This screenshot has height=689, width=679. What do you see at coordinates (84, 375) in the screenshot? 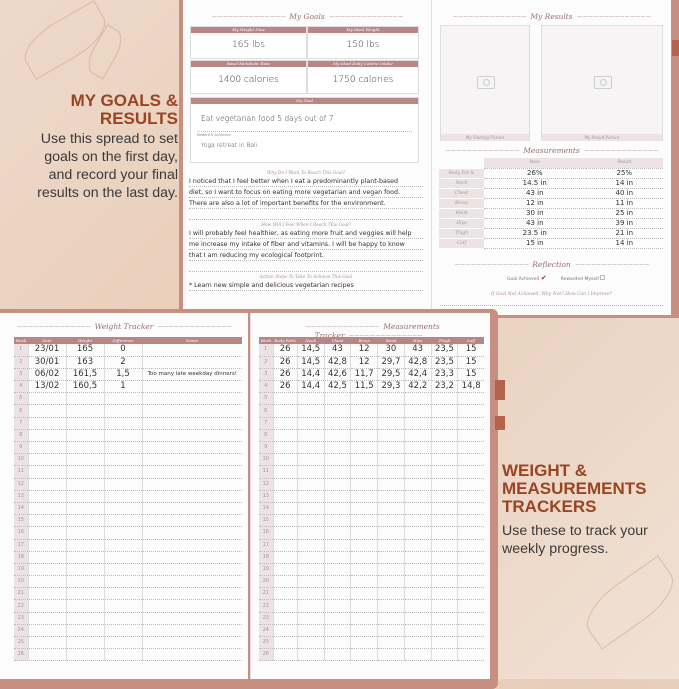
I see `table-cell: 161,5` at bounding box center [84, 375].